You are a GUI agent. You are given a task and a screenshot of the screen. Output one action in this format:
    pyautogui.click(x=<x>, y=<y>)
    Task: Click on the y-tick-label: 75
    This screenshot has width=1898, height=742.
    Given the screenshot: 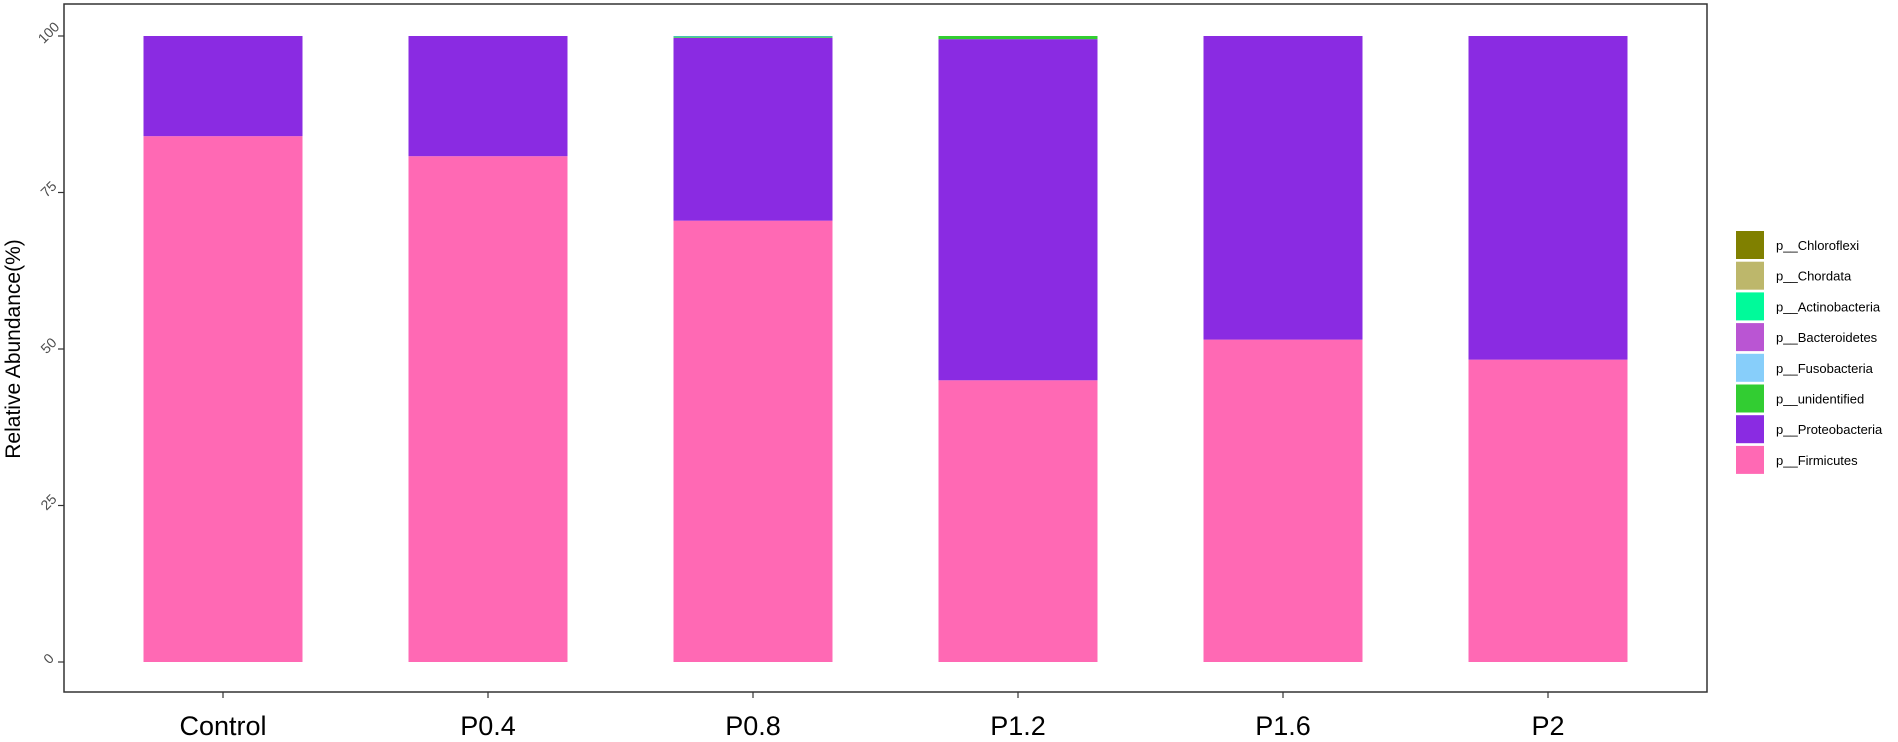 What is the action you would take?
    pyautogui.click(x=48, y=189)
    